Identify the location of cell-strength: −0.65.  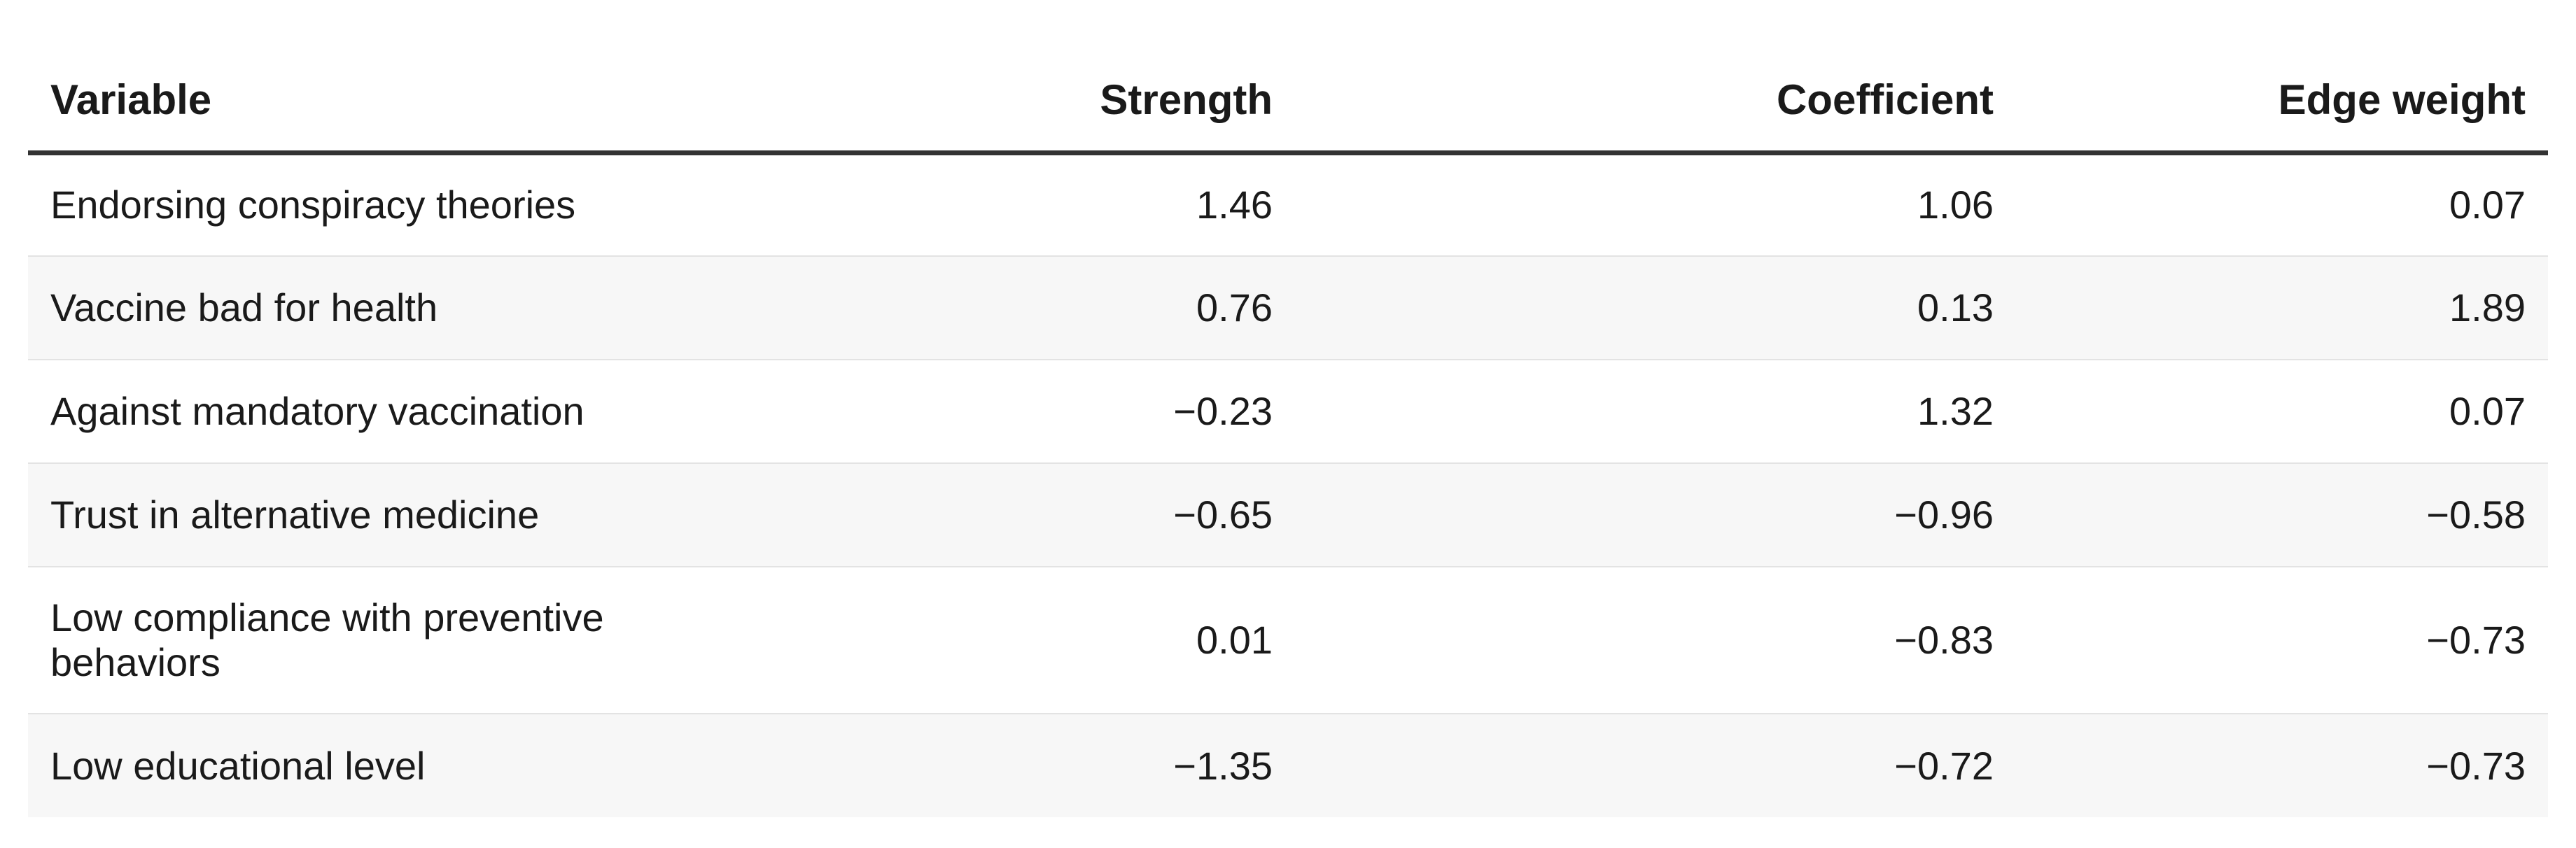
(963, 515).